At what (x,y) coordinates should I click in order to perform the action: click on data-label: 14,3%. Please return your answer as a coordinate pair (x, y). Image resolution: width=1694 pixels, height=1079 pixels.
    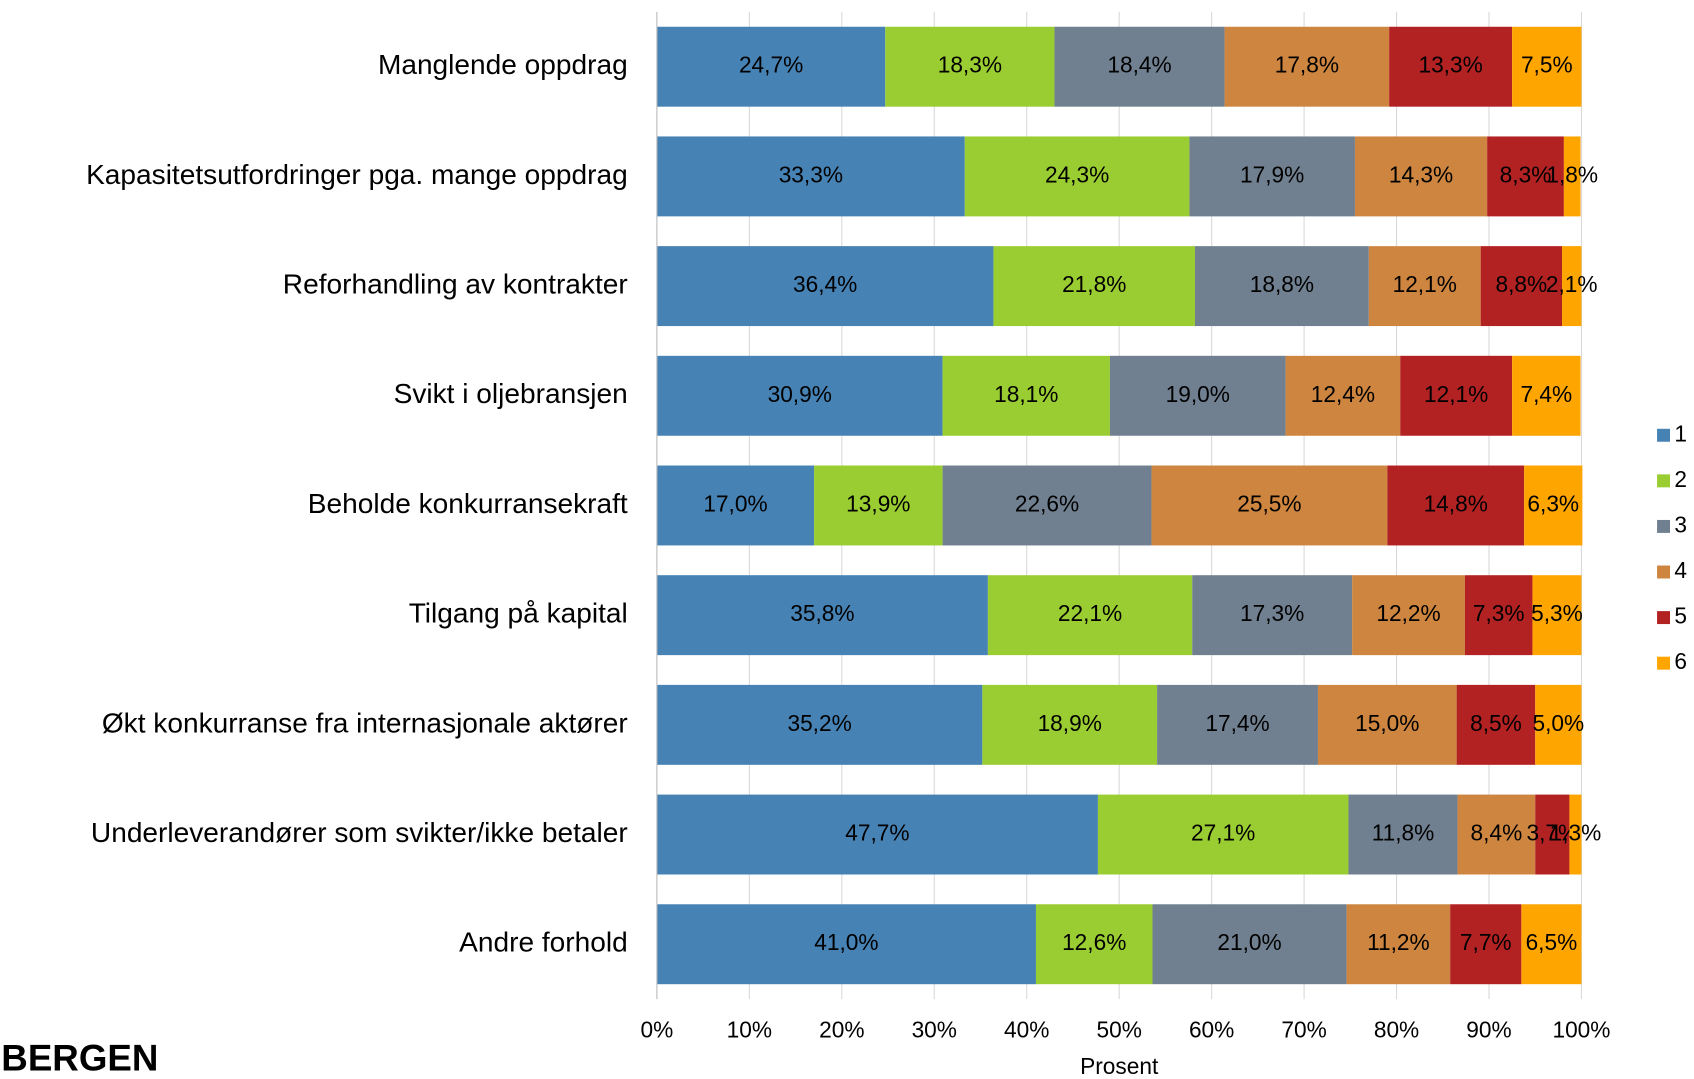
    Looking at the image, I should click on (1421, 174).